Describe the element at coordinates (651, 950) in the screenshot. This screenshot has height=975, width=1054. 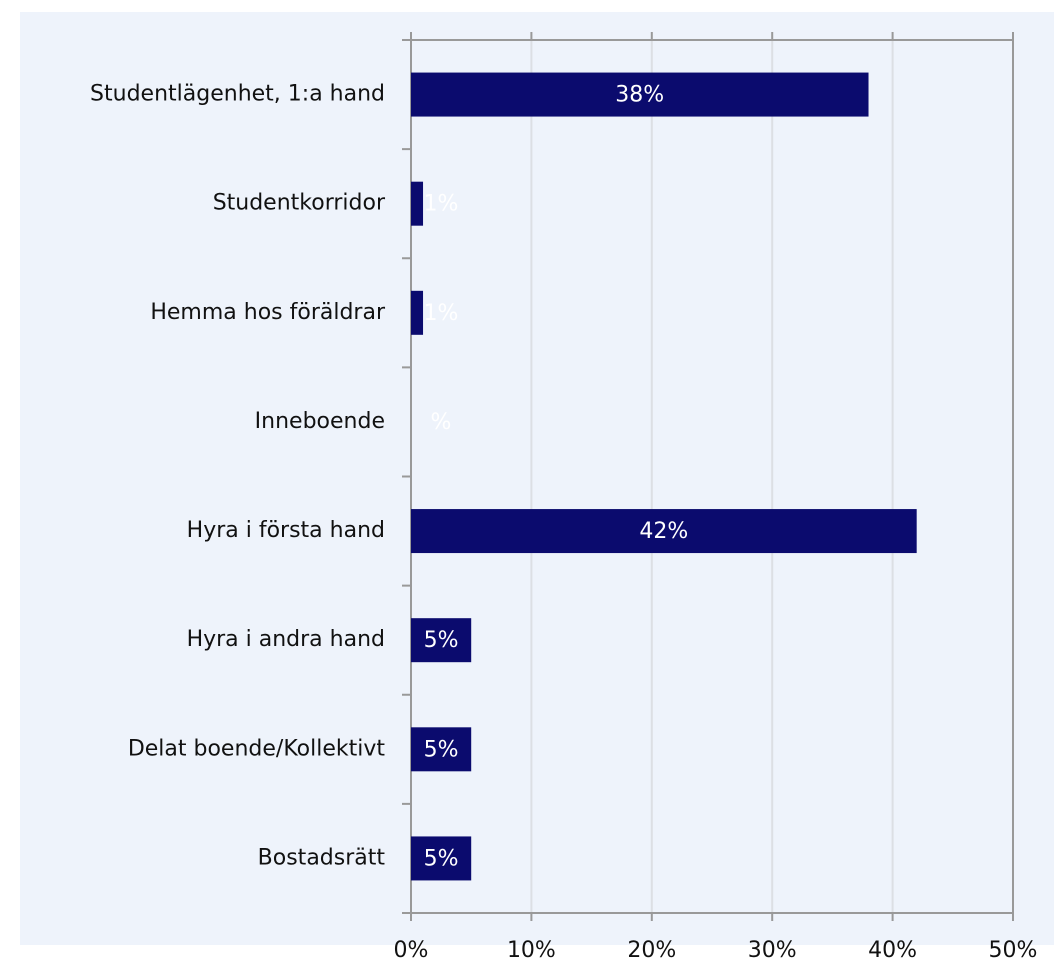
I see `x-tick-label: 20%` at that location.